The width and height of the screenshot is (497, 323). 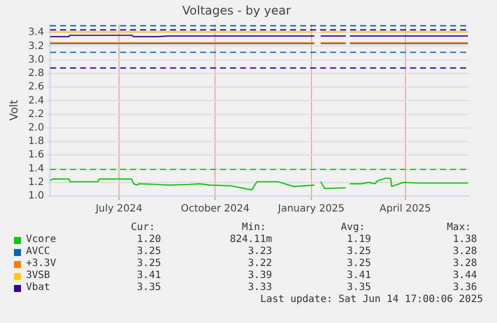 I want to click on text: Last update: Sat Jun 14 17:00:06 2025, so click(x=371, y=300).